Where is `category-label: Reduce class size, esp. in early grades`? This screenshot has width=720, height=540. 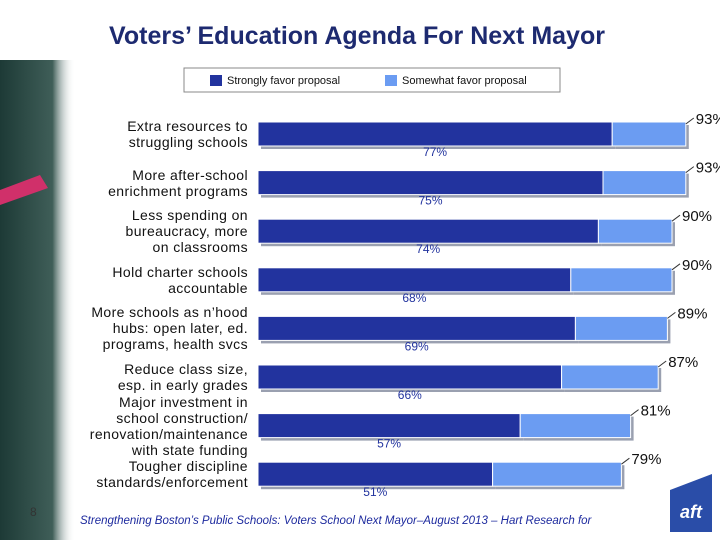 category-label: Reduce class size, esp. in early grades is located at coordinates (182, 377).